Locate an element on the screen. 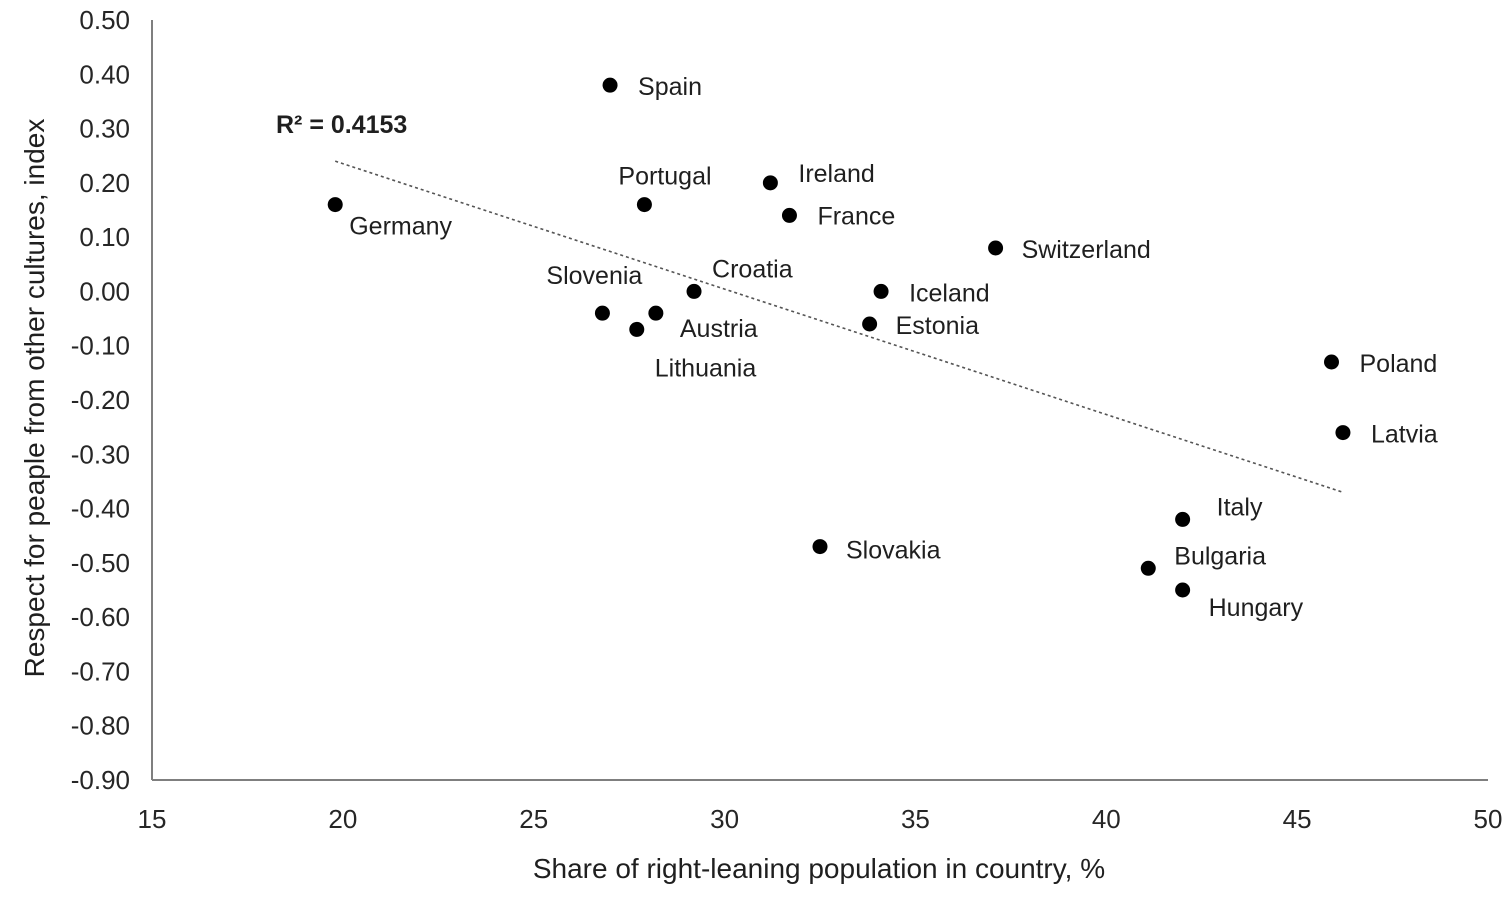 This screenshot has height=905, width=1512. y-tick-label: -0.40 is located at coordinates (100, 509).